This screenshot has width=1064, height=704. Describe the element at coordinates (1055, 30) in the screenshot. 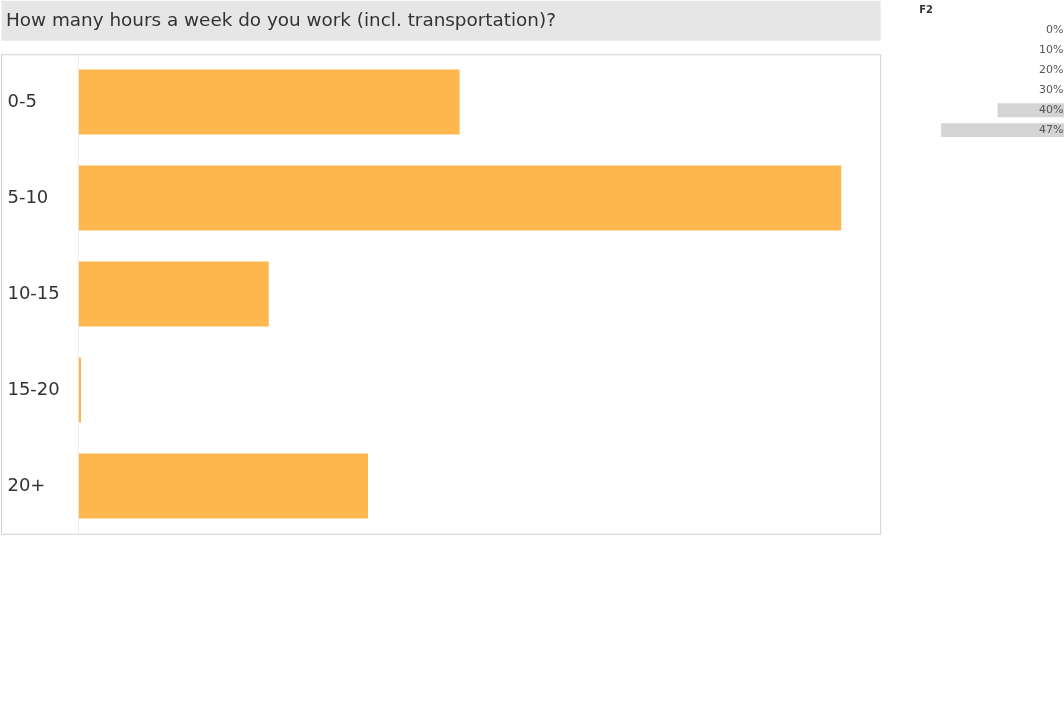

I see `y-tick-label: 0%` at that location.